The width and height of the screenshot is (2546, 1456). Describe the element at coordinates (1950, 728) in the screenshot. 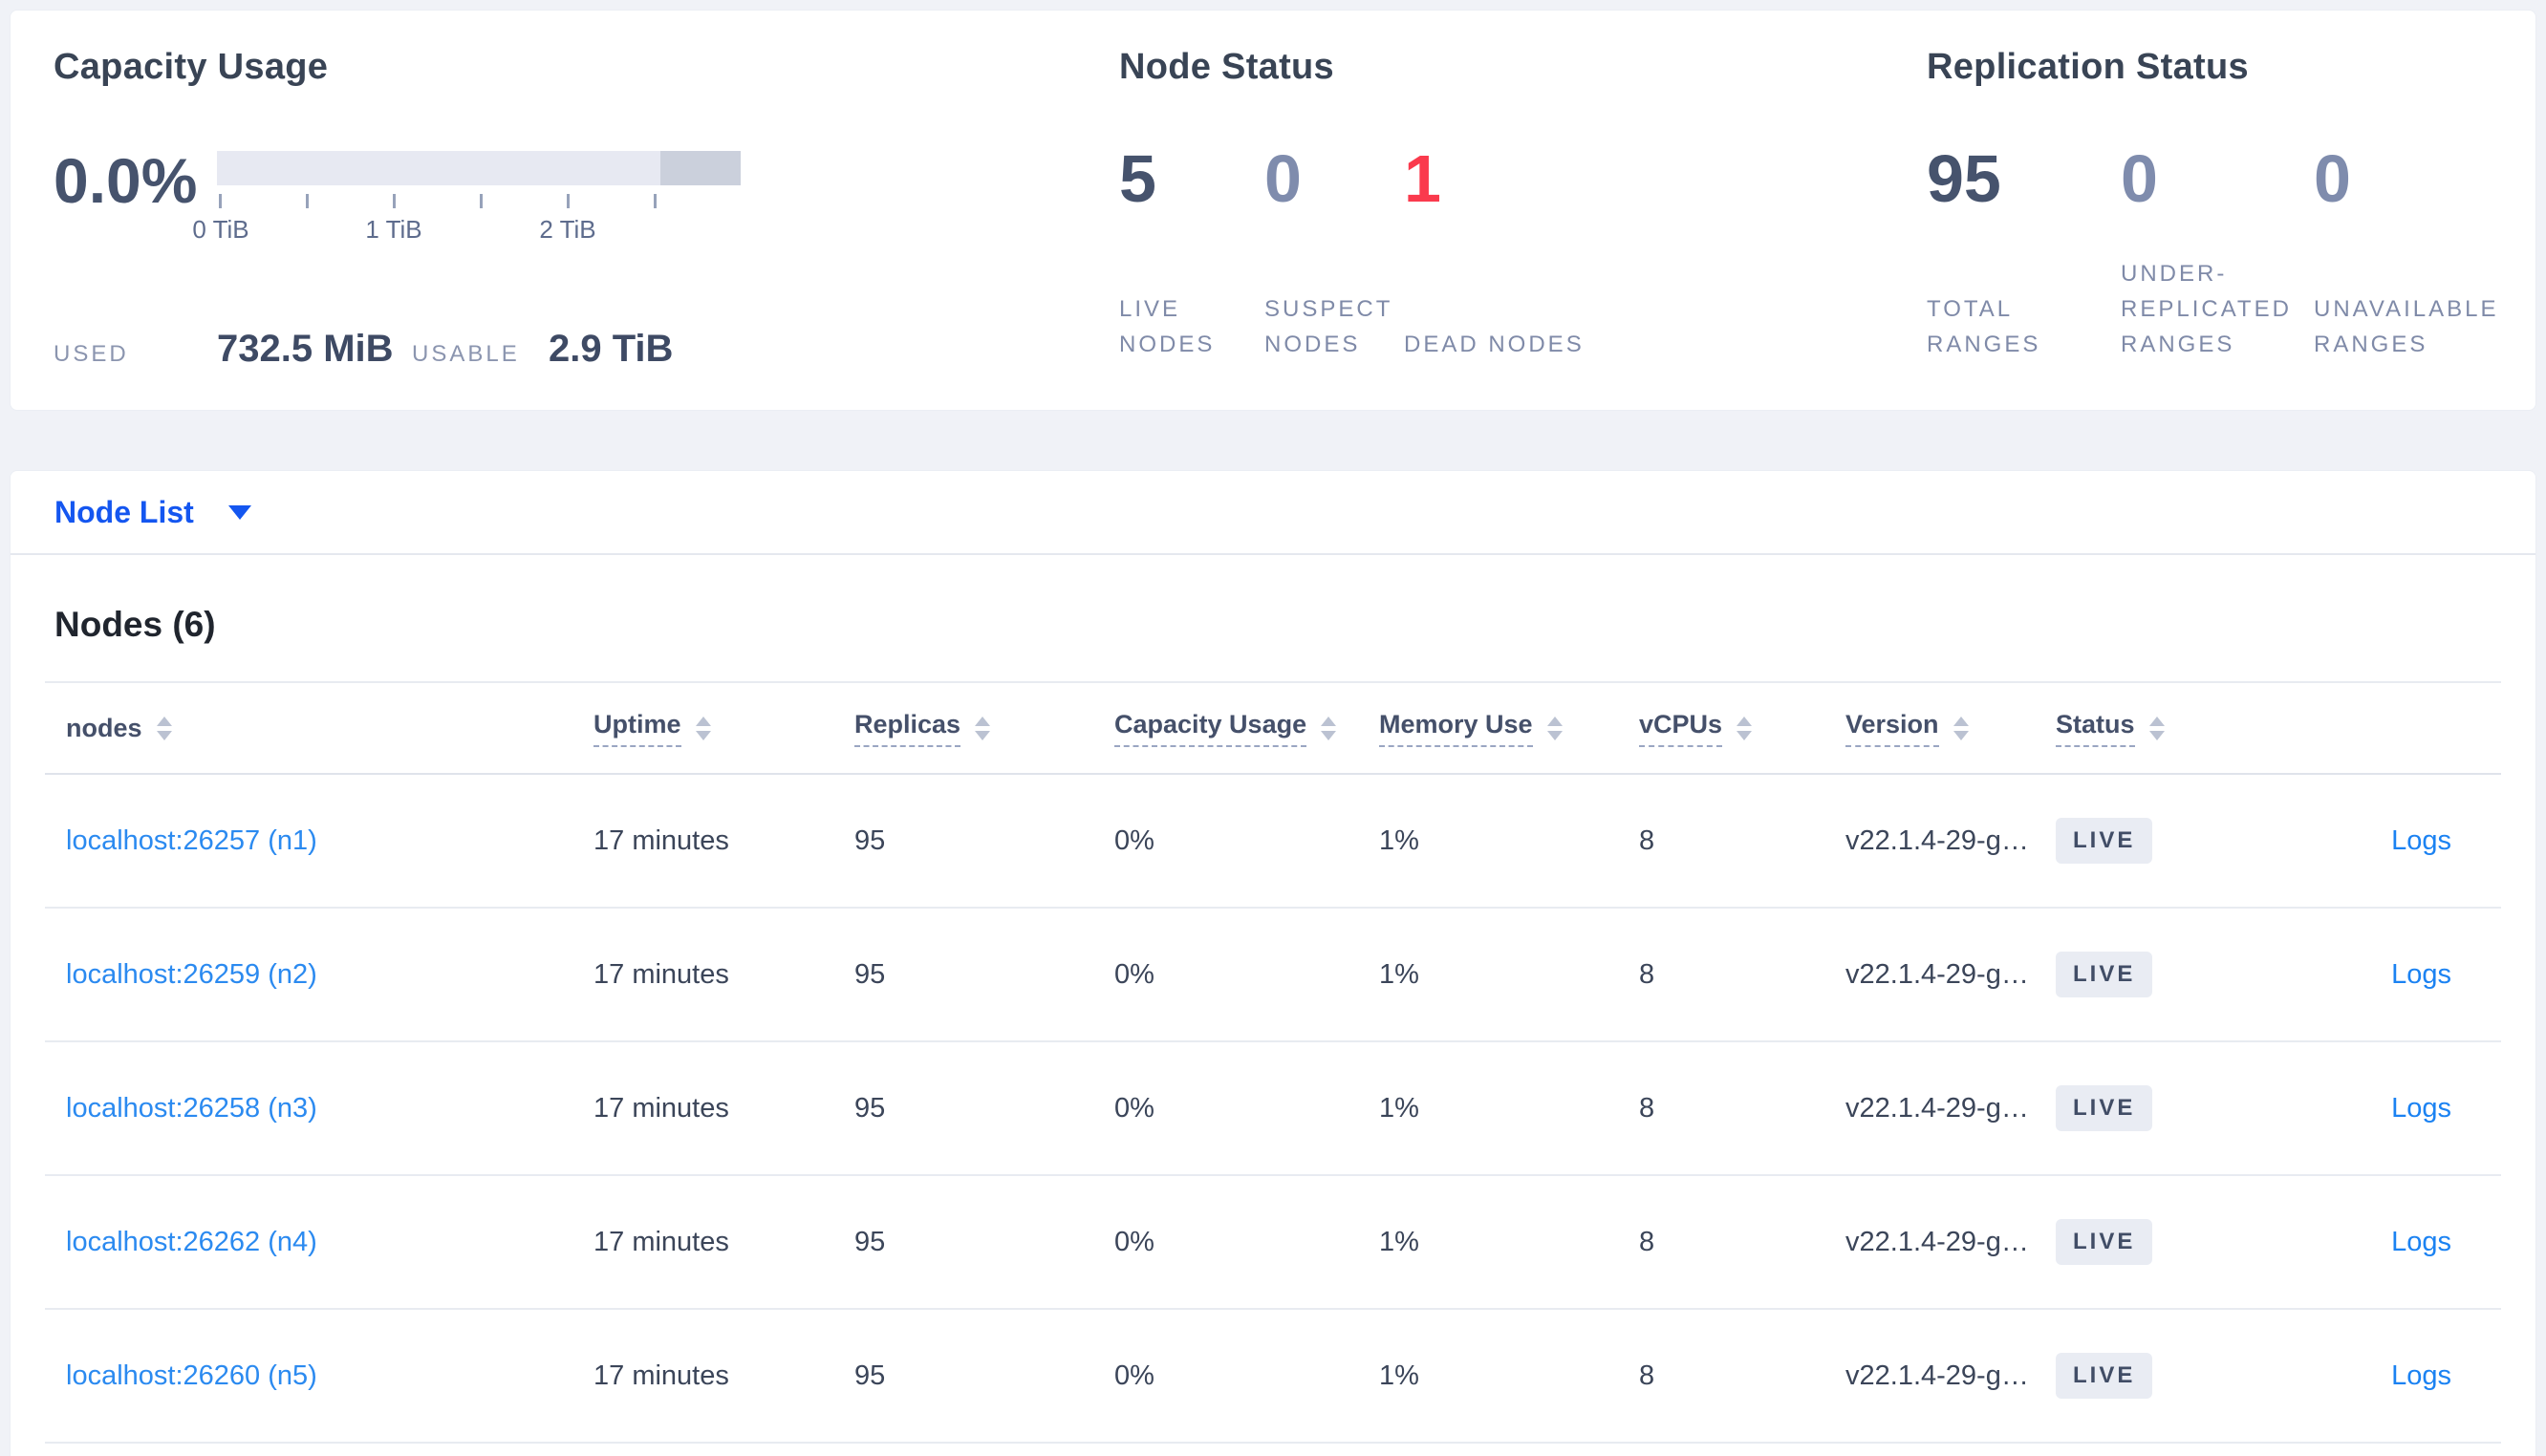

I see `column-header-version: Version` at that location.